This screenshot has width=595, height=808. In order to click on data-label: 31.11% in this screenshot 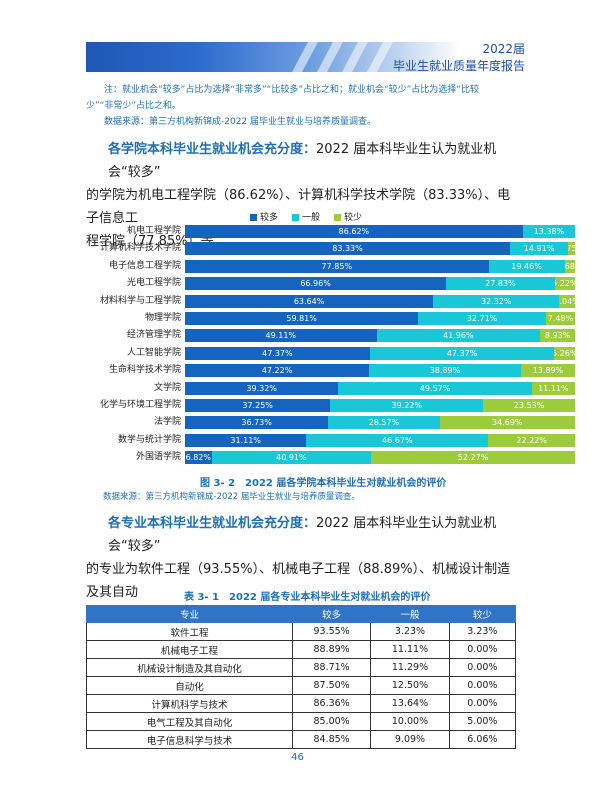, I will do `click(245, 440)`.